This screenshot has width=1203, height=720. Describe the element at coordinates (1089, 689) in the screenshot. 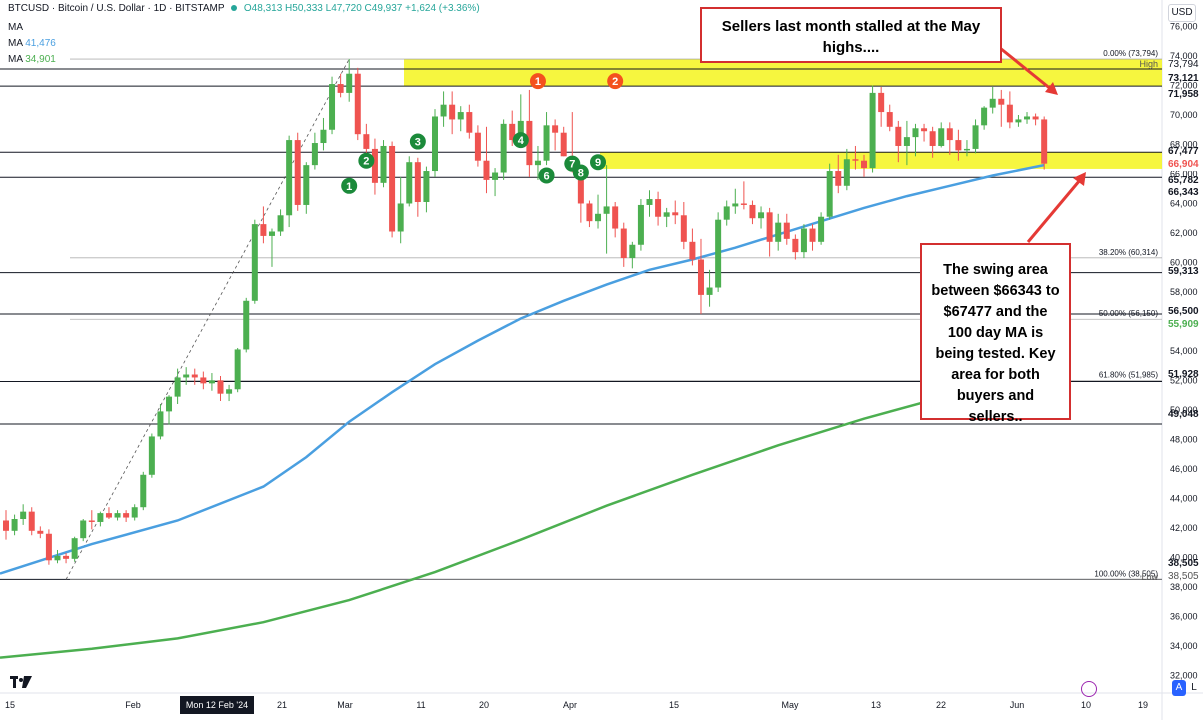

I see `magic-icon` at that location.